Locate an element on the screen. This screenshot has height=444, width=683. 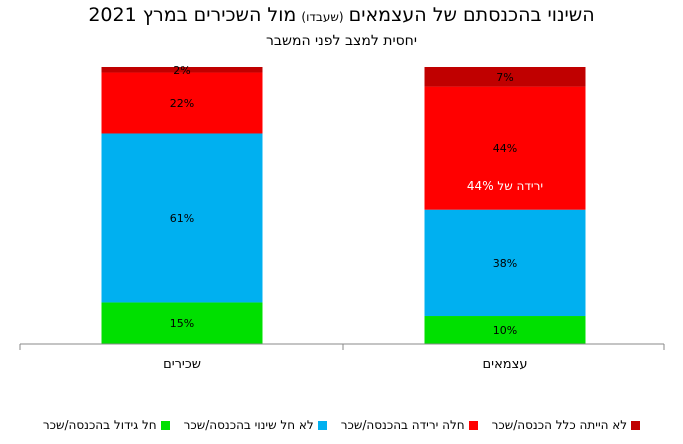
data-label: 15% is located at coordinates (182, 323).